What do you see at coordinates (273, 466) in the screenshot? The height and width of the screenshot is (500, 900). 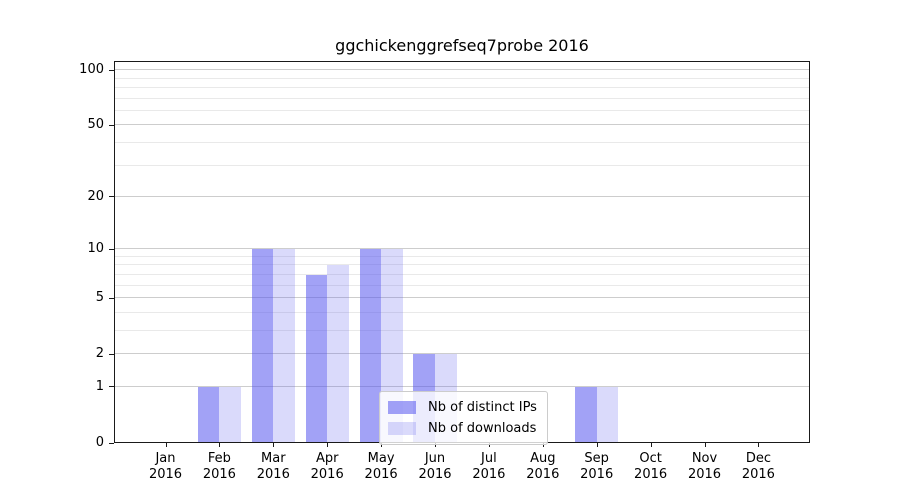 I see `x-tick-label: Mar 2016` at bounding box center [273, 466].